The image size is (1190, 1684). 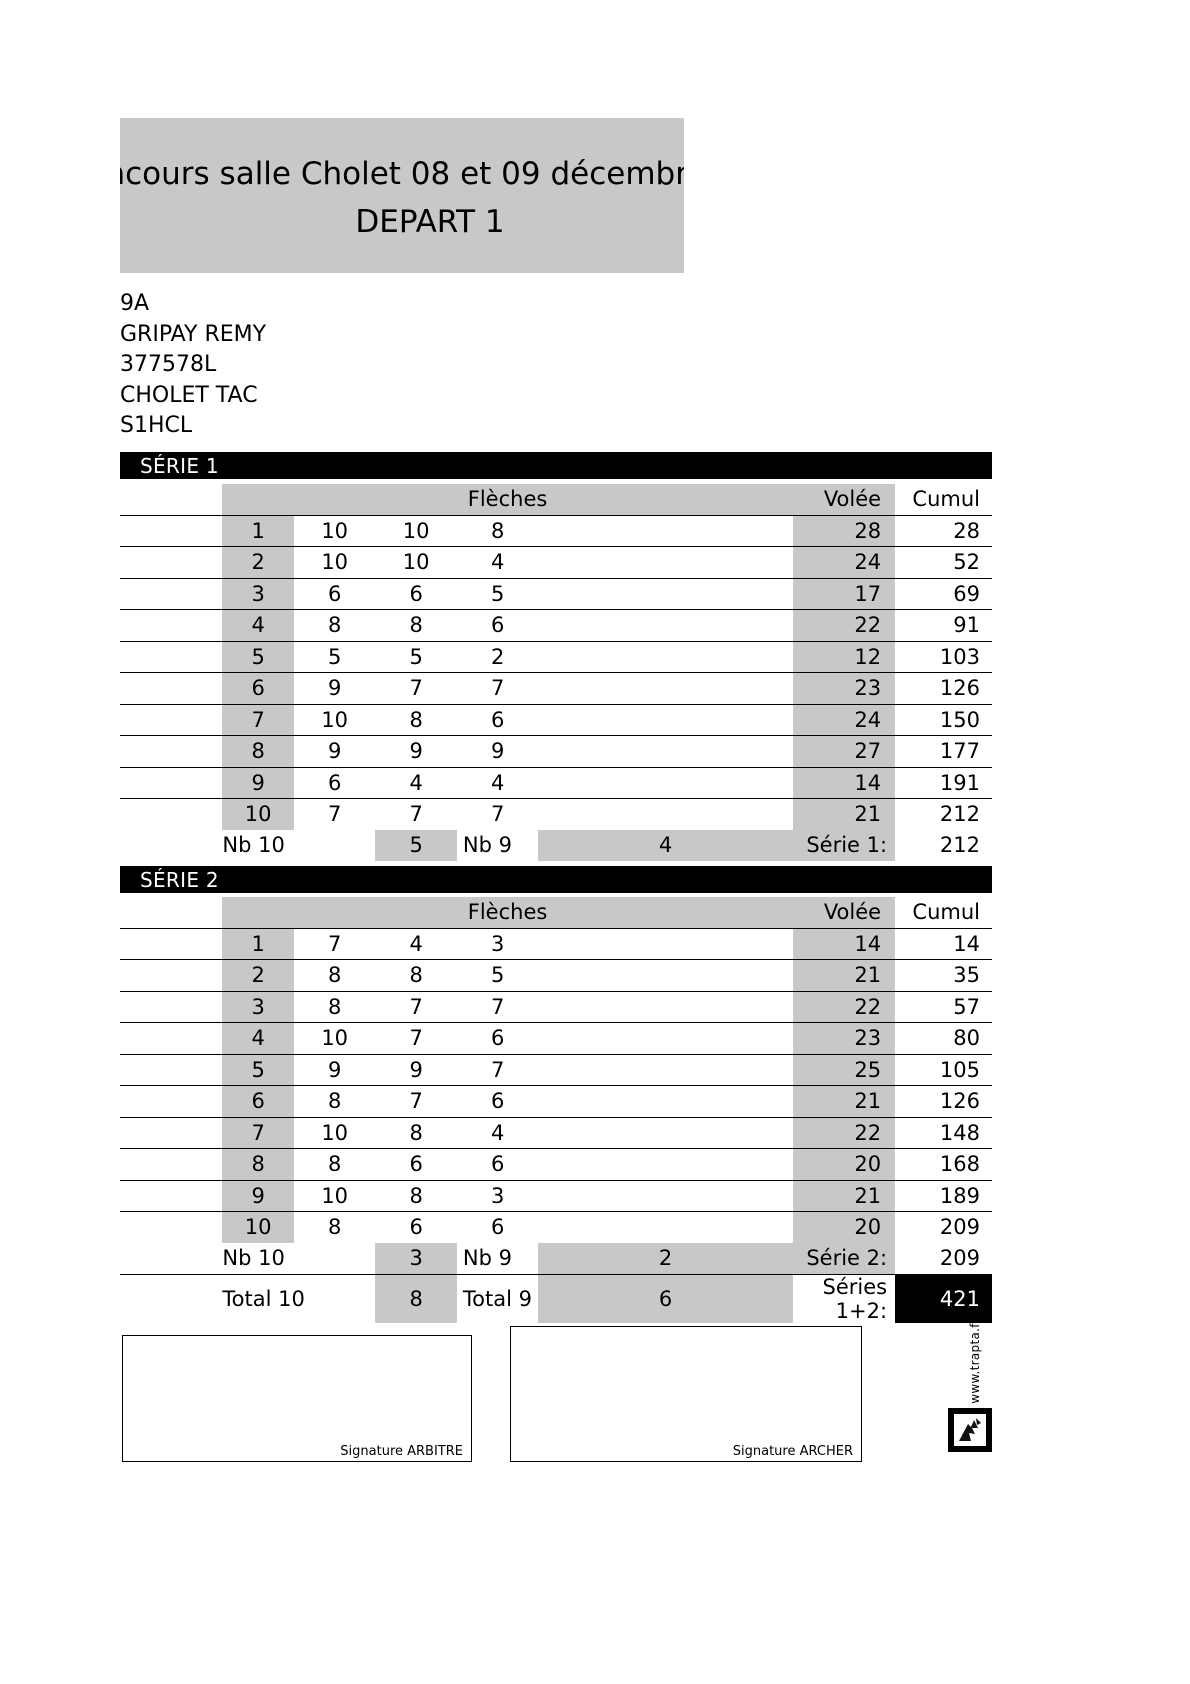 I want to click on signature-archer-label: Signature ARCHER, so click(x=792, y=1451).